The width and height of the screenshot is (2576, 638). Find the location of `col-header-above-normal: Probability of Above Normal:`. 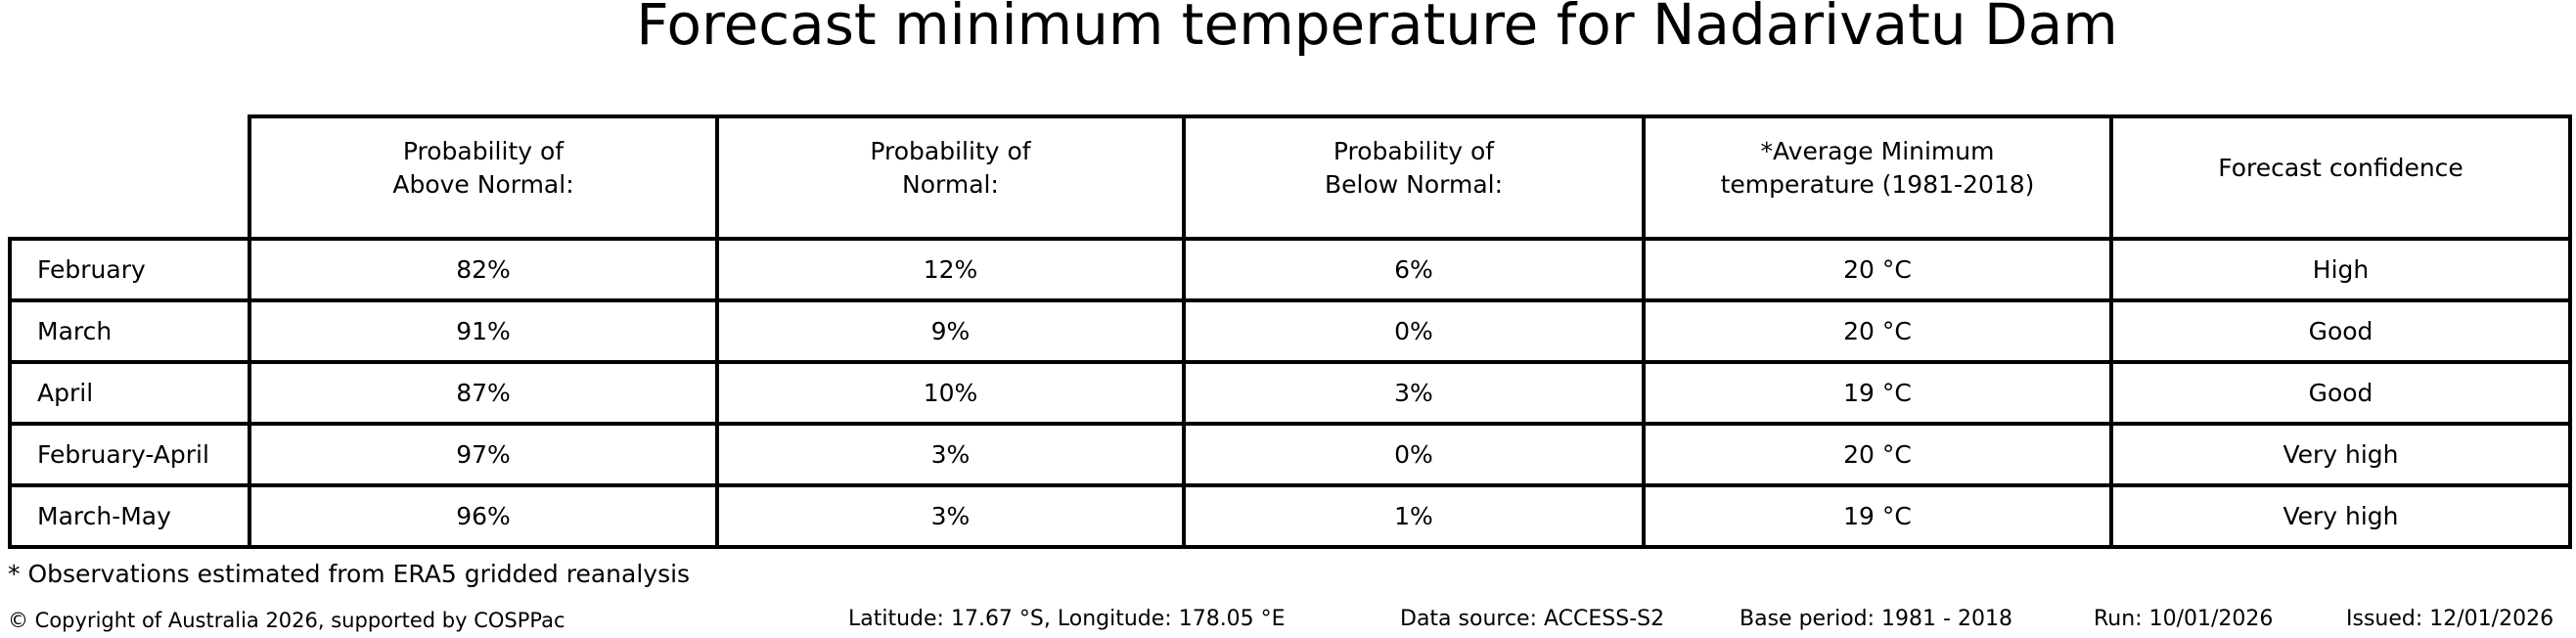

col-header-above-normal: Probability of Above Normal: is located at coordinates (483, 177).